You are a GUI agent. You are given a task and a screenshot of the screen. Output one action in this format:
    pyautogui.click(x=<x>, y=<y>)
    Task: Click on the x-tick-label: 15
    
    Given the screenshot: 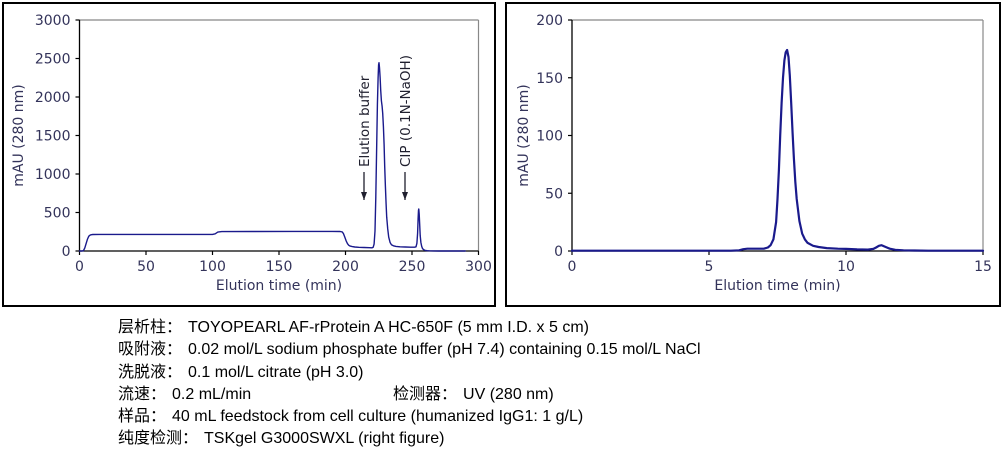 What is the action you would take?
    pyautogui.click(x=983, y=267)
    